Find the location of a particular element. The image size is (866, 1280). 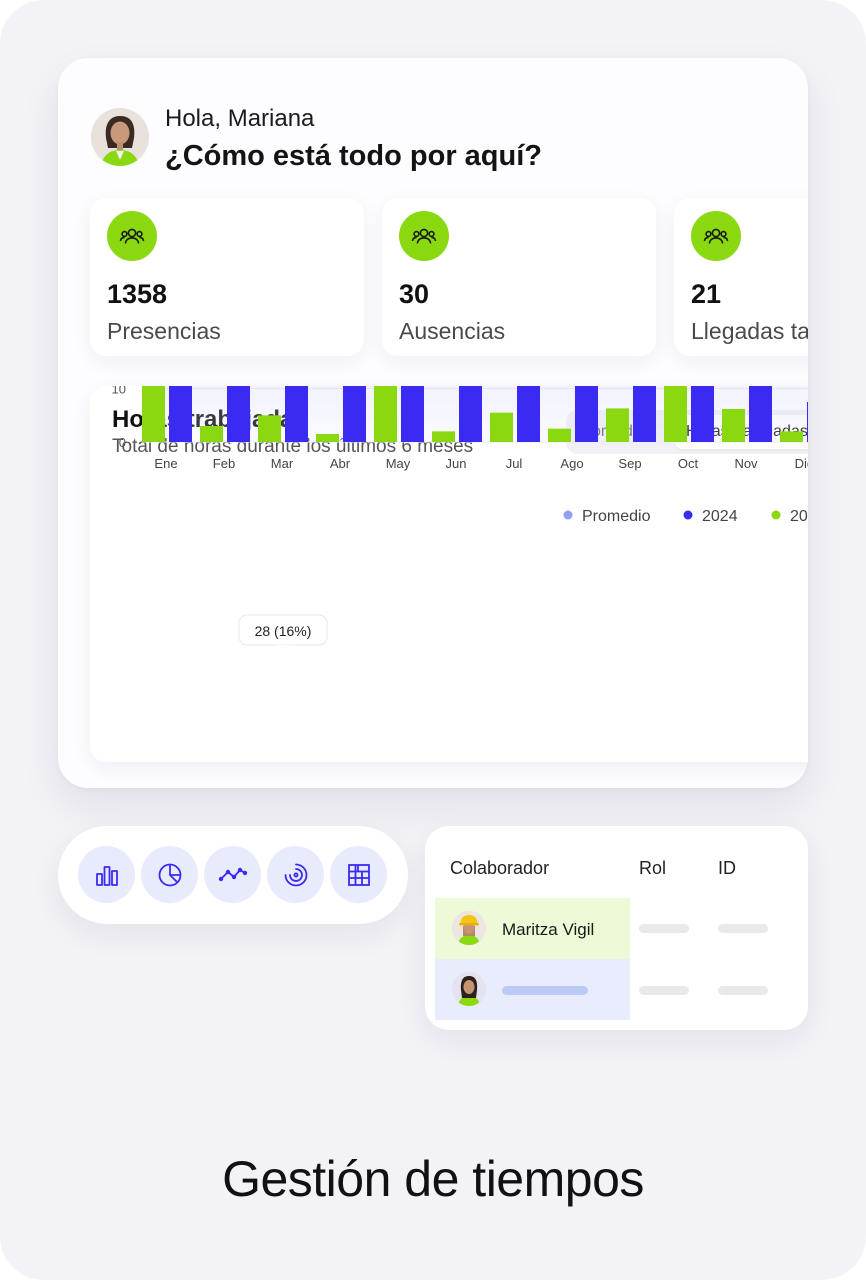

feature-title: Gestión de tiempos is located at coordinates (433, 1179).